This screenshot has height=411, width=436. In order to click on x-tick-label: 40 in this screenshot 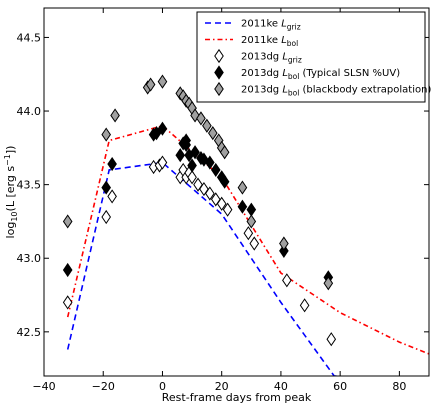, I will do `click(281, 386)`.